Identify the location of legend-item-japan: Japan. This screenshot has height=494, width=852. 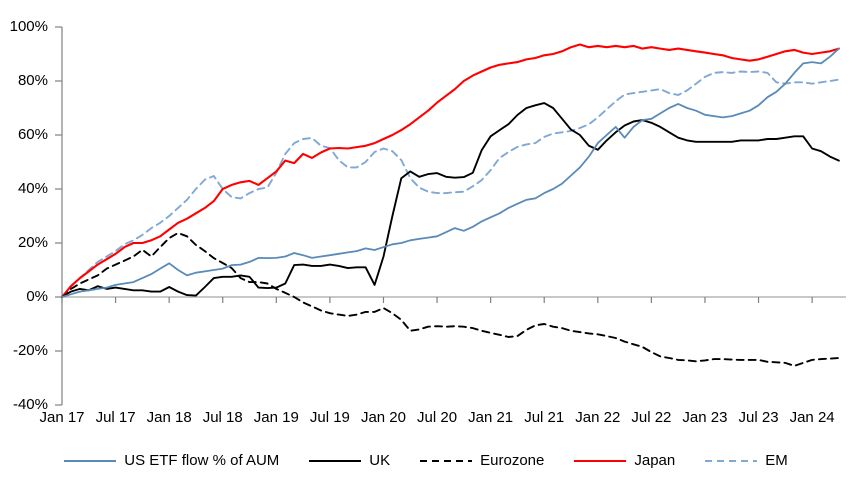
(624, 460).